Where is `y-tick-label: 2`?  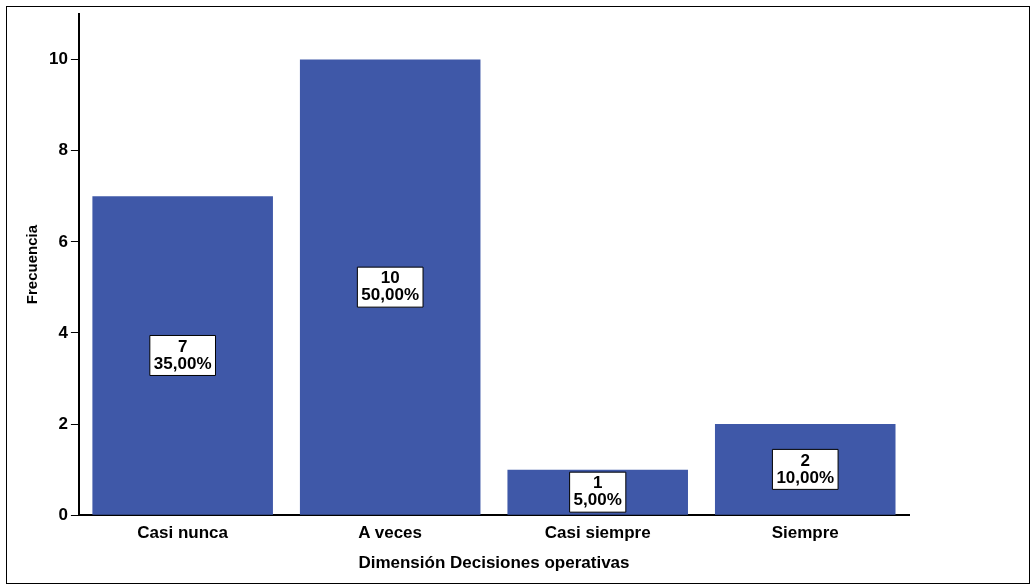 y-tick-label: 2 is located at coordinates (63, 423).